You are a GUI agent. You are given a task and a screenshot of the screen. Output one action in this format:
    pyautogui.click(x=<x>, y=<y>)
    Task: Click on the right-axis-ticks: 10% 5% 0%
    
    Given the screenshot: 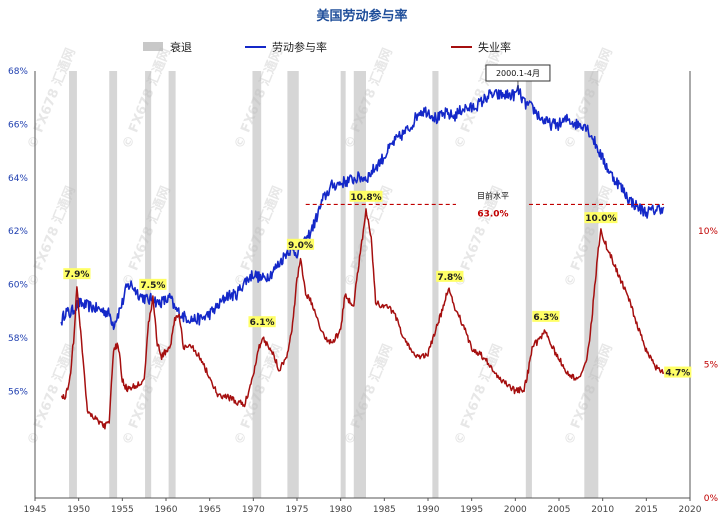 What is the action you would take?
    pyautogui.click(x=708, y=365)
    